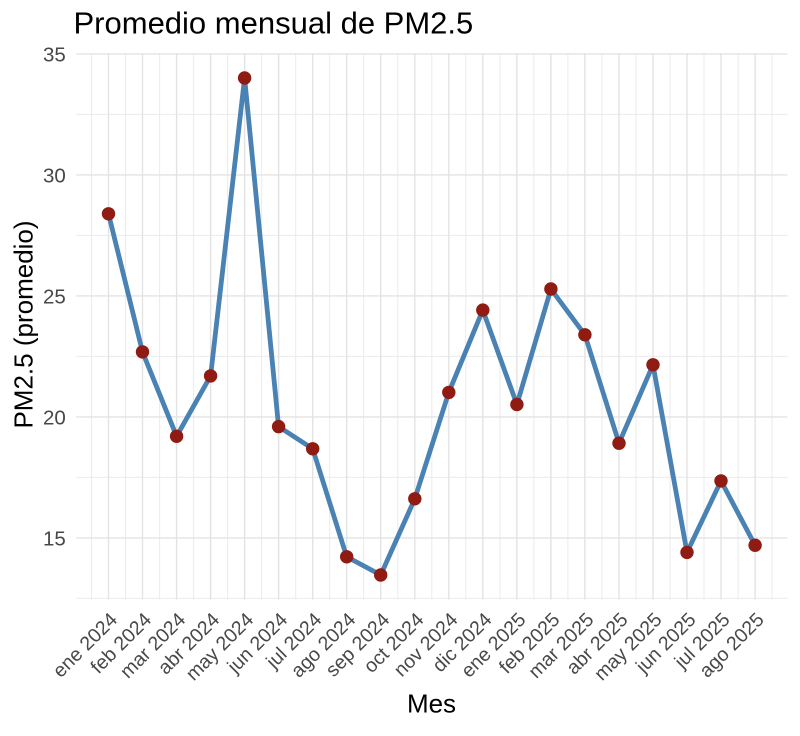 The height and width of the screenshot is (736, 800). Describe the element at coordinates (24, 324) in the screenshot. I see `svg-text: PM2.5 (promedio)` at that location.